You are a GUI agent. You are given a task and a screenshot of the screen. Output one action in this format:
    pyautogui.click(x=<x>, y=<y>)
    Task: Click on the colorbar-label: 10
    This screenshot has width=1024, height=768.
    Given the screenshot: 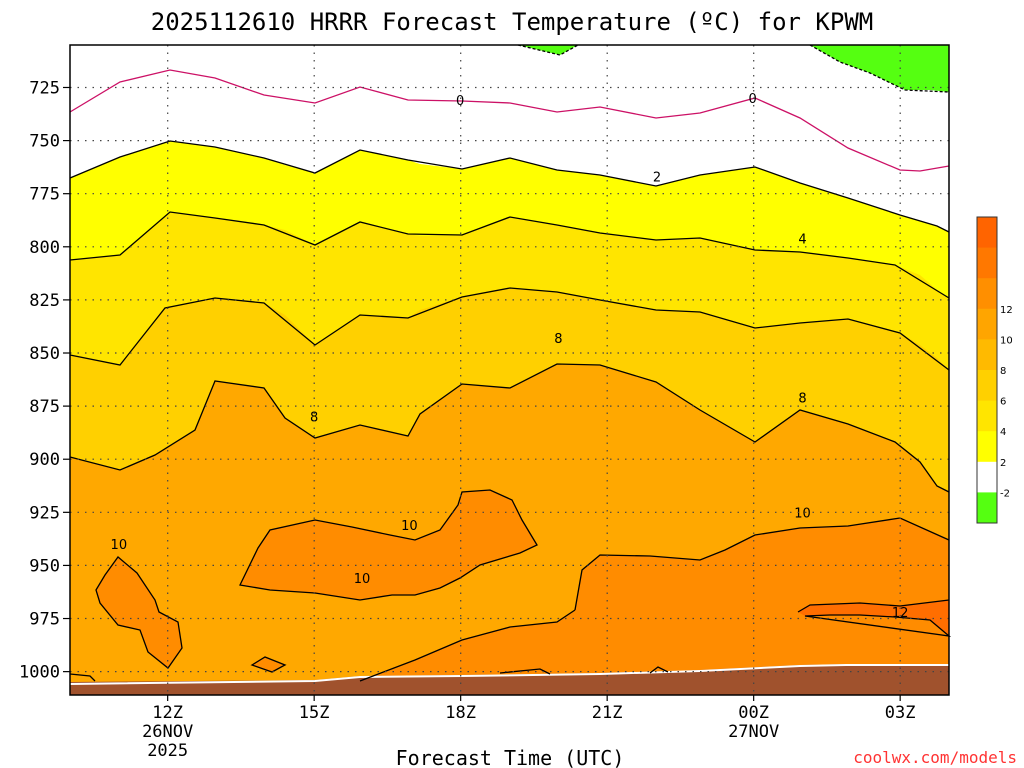 What is the action you would take?
    pyautogui.click(x=1006, y=340)
    